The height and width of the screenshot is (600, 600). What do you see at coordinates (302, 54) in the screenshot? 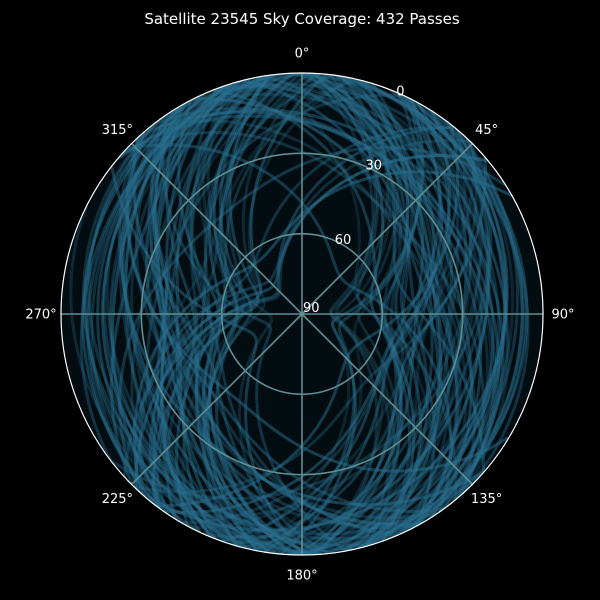
I see `azimuth-tick-label: 0°` at bounding box center [302, 54].